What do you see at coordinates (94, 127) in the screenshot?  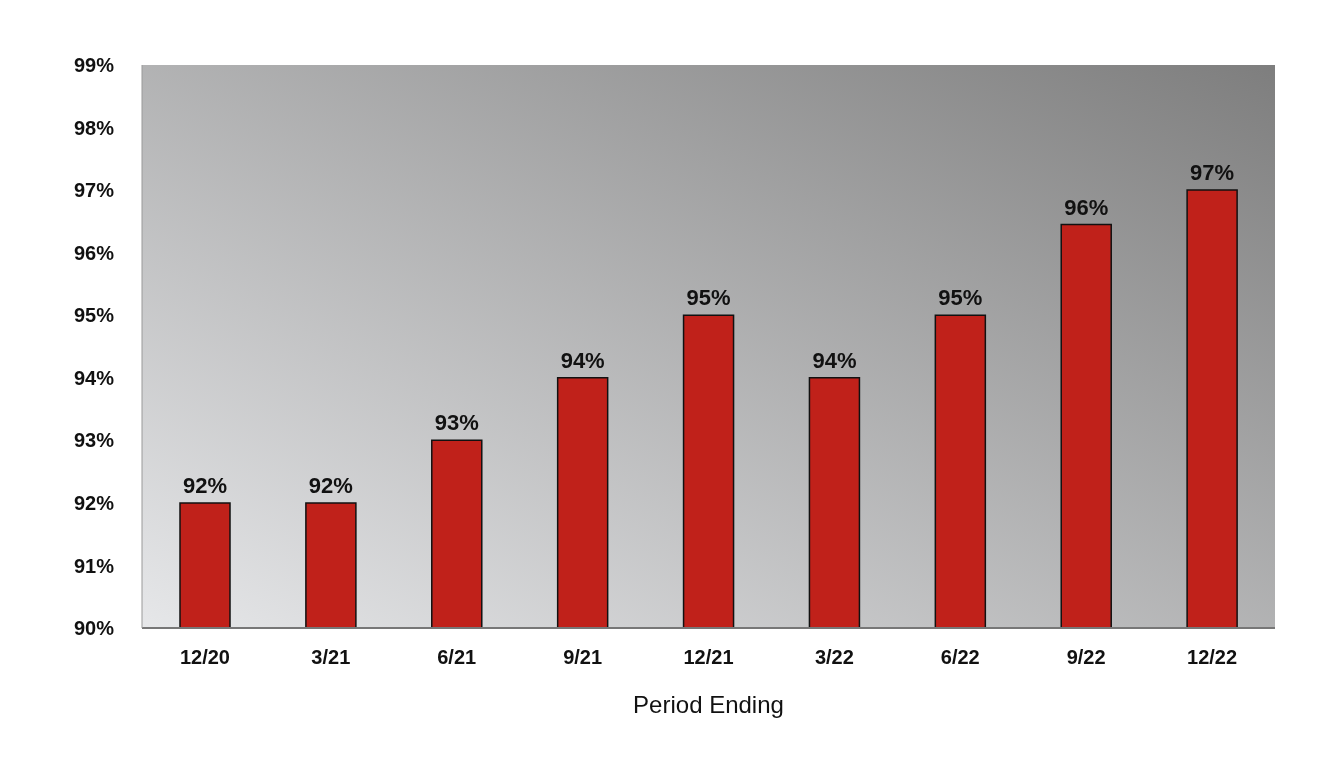 I see `y-tick-label: 98%` at bounding box center [94, 127].